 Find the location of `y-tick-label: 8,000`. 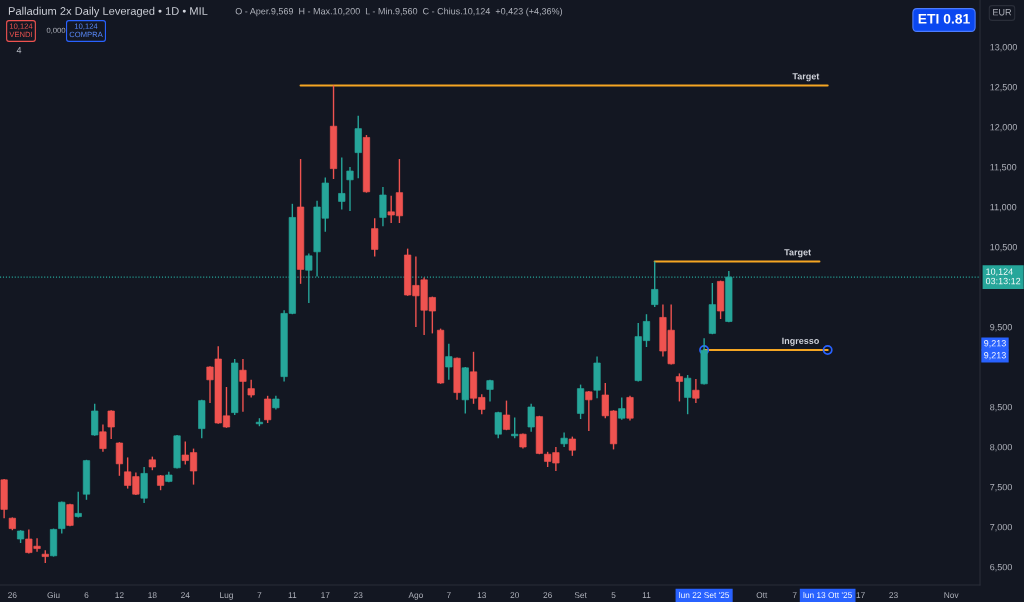

y-tick-label: 8,000 is located at coordinates (1001, 447).